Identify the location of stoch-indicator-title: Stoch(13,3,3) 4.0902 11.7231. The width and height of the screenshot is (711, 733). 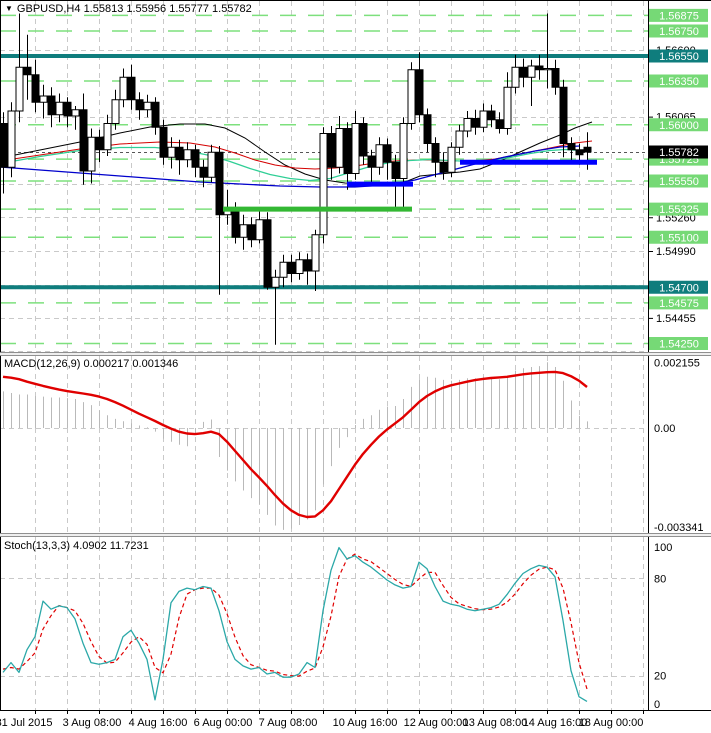
(76, 546).